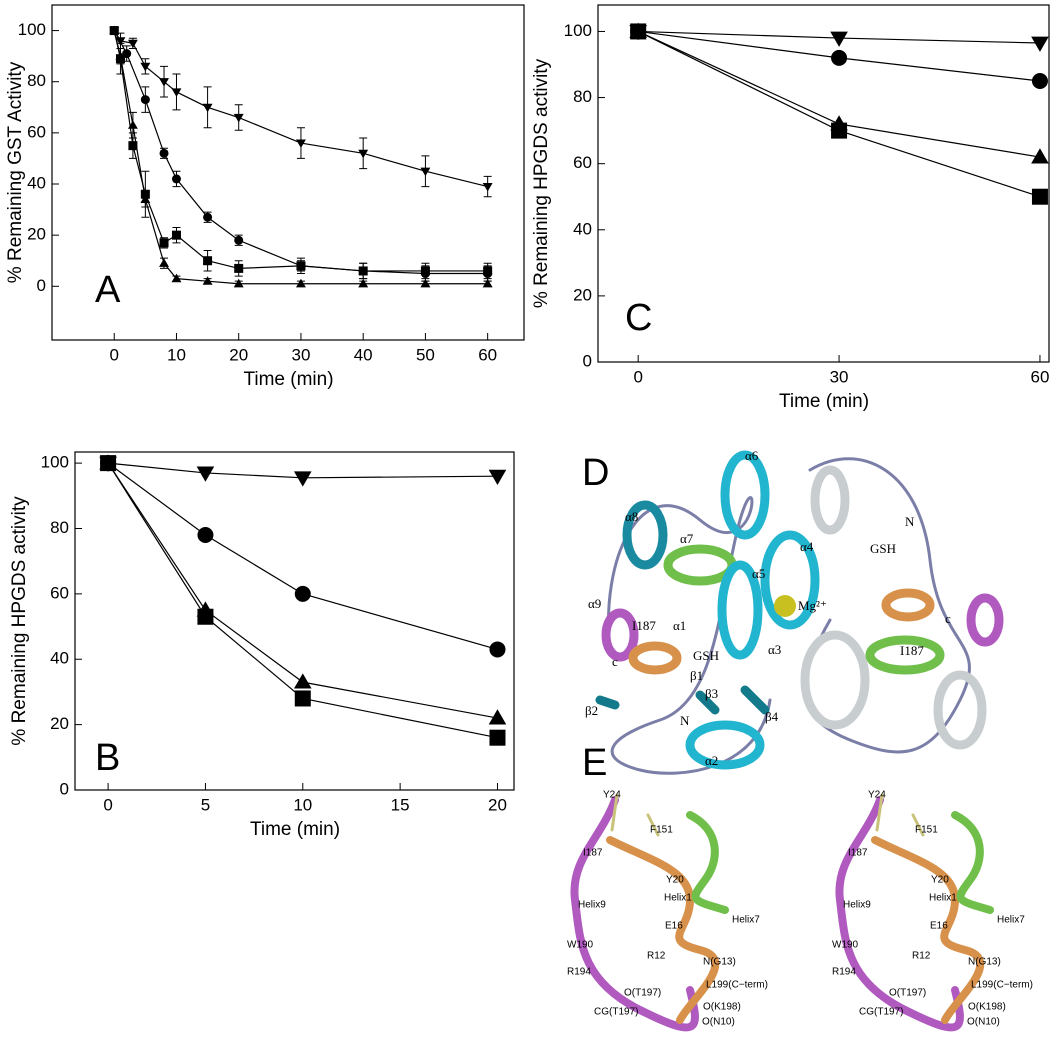 The width and height of the screenshot is (1050, 1039). I want to click on y-tick-label: 100, so click(578, 30).